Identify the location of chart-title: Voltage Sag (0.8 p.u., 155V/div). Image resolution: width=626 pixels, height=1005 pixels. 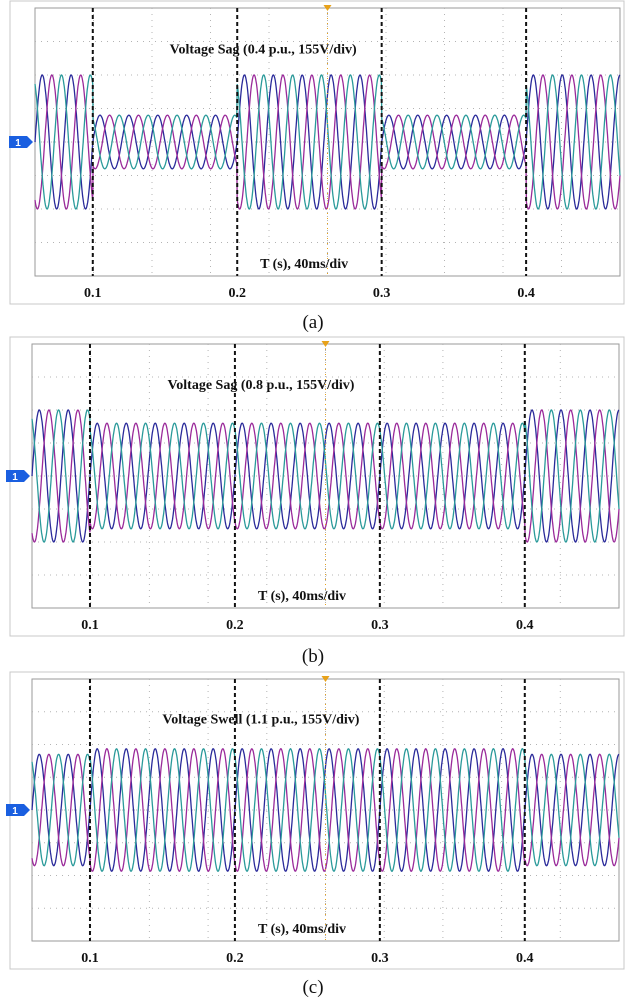
(260, 385).